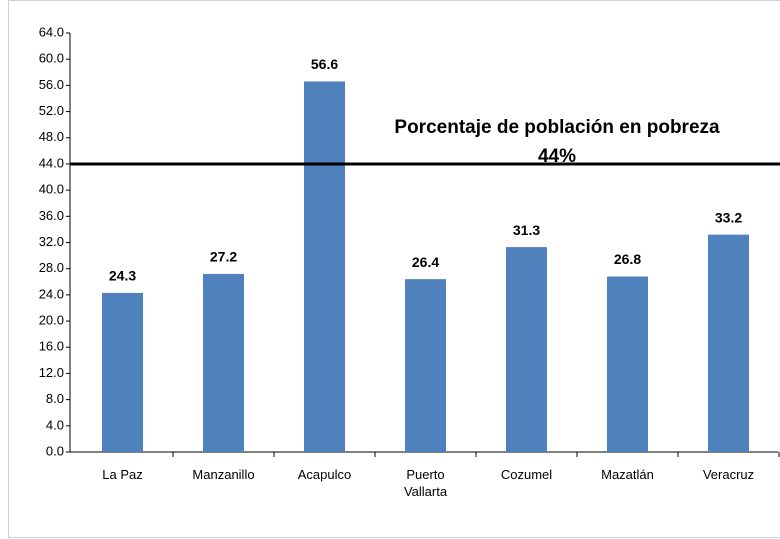  I want to click on value-label: 24.3, so click(122, 276).